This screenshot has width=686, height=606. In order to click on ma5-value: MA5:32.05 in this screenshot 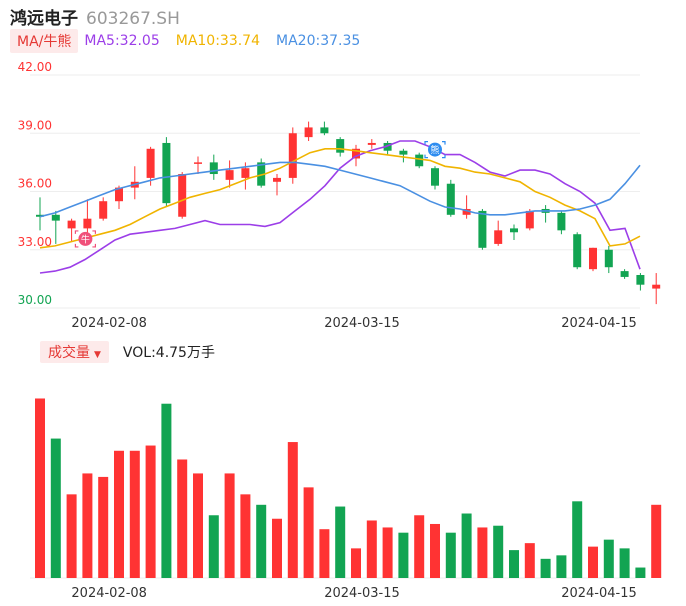, I will do `click(122, 41)`.